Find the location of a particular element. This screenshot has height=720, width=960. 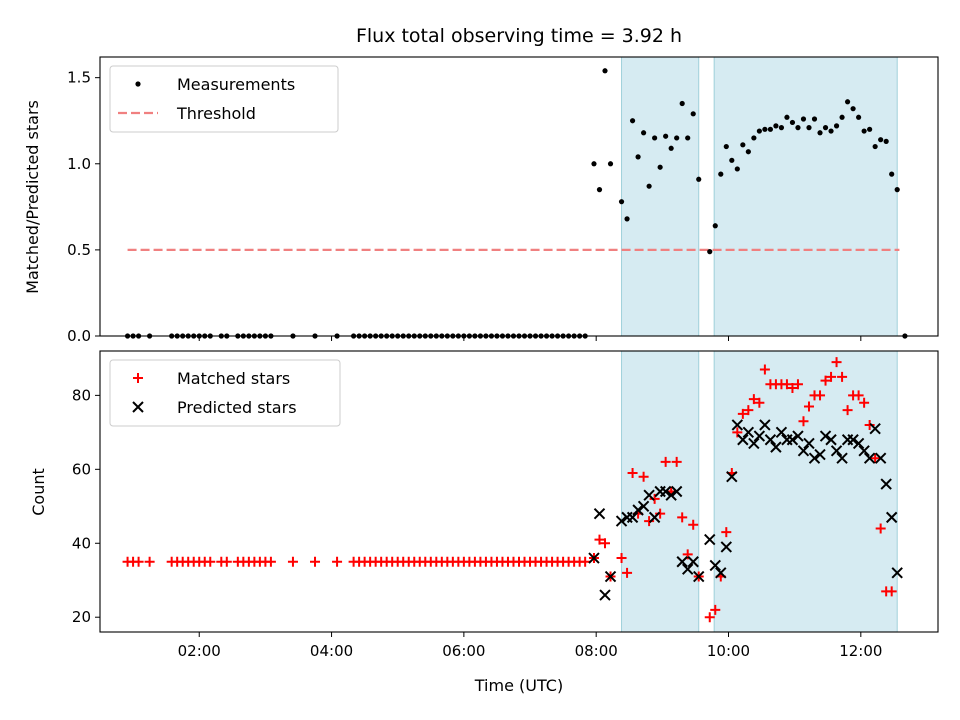

legend-marker-matched is located at coordinates (138, 378).